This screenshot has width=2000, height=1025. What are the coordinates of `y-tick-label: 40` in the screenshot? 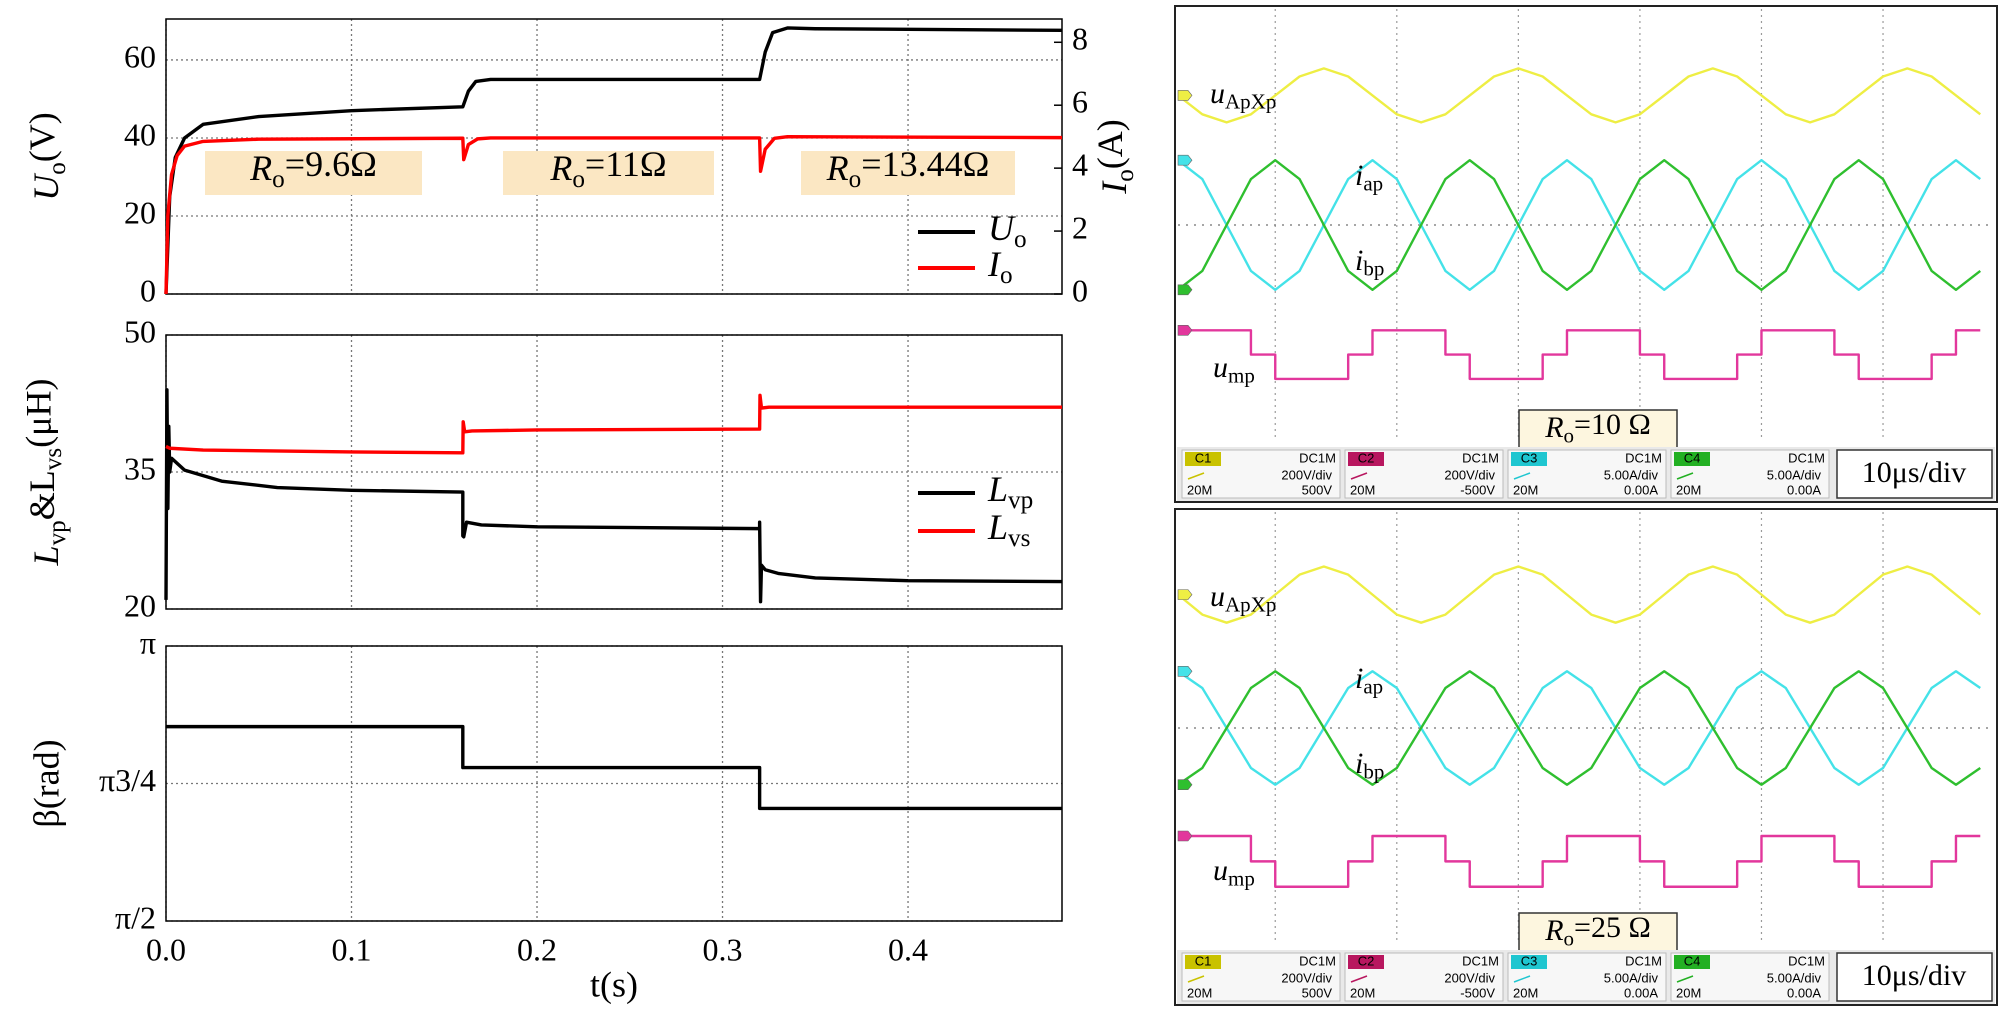 It's located at (140, 134).